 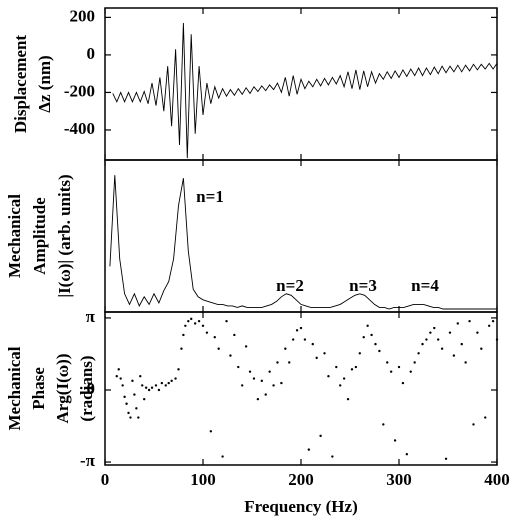 What do you see at coordinates (425, 285) in the screenshot?
I see `annotation: n=4` at bounding box center [425, 285].